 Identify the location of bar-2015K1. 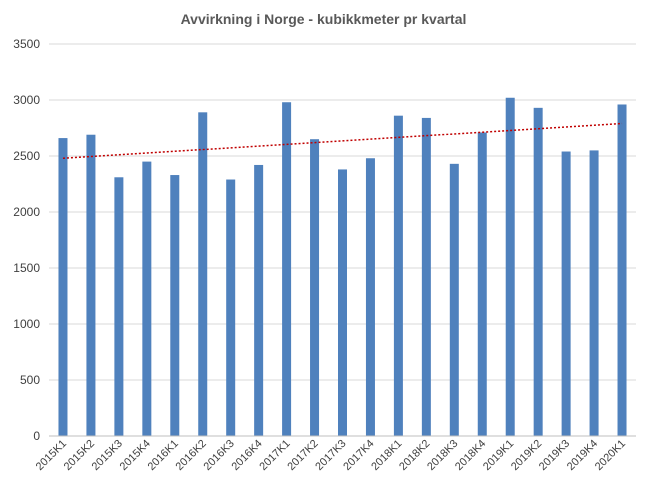
(63, 287).